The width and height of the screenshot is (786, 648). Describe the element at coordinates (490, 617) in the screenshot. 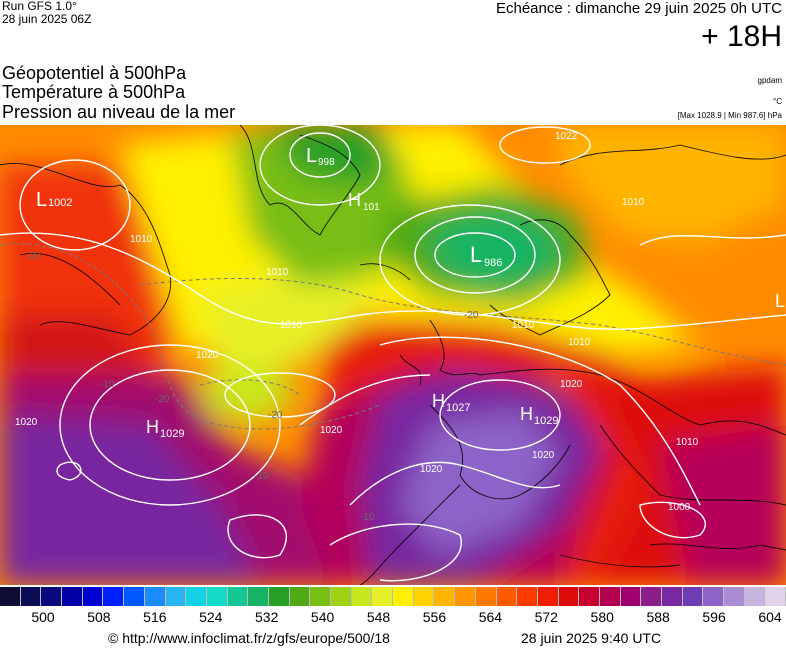

I see `color-scale-tick-label: 564` at that location.